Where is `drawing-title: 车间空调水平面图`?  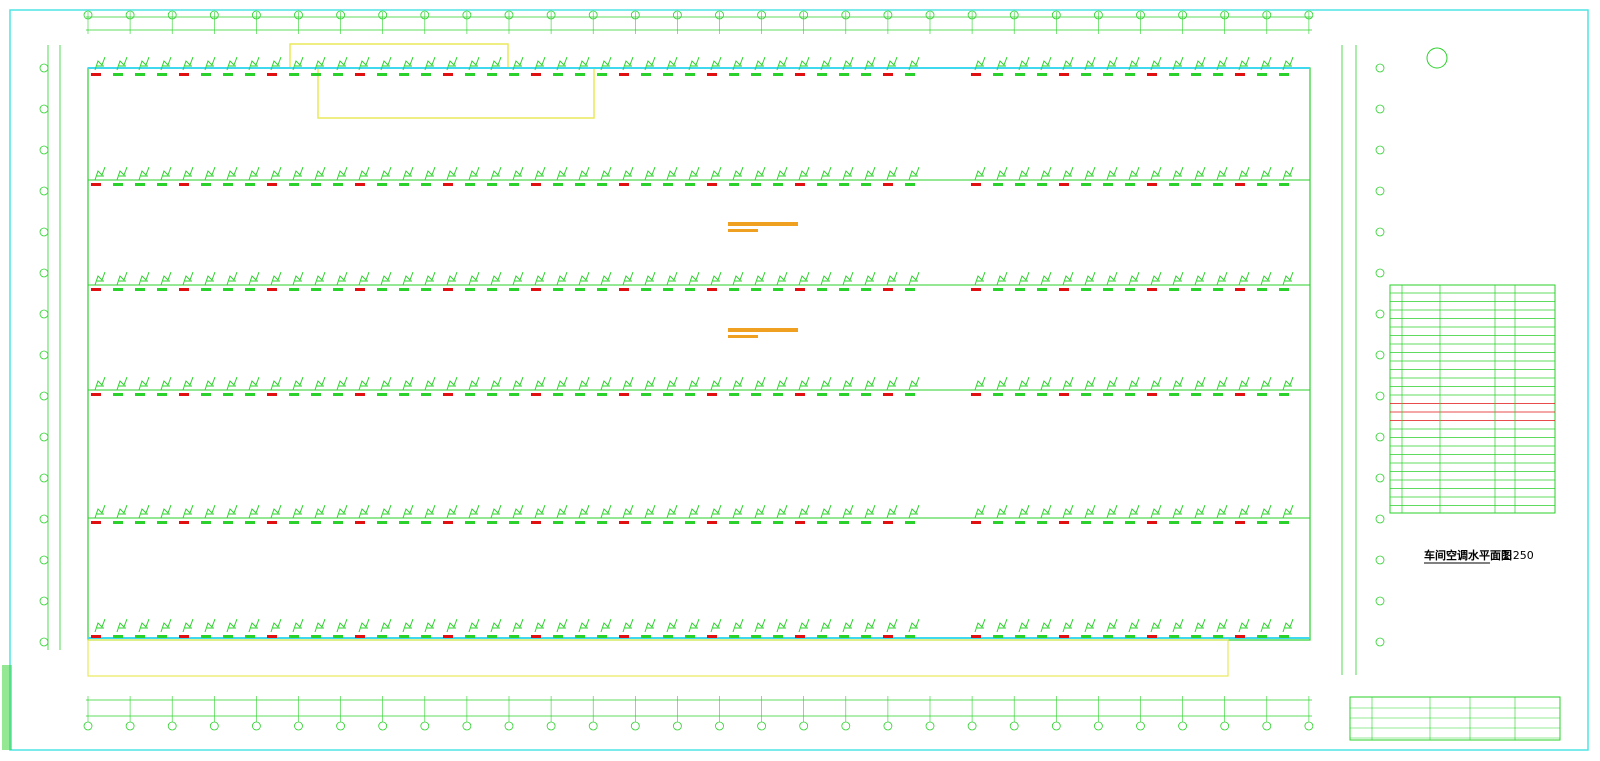 drawing-title: 车间空调水平面图 is located at coordinates (1468, 555).